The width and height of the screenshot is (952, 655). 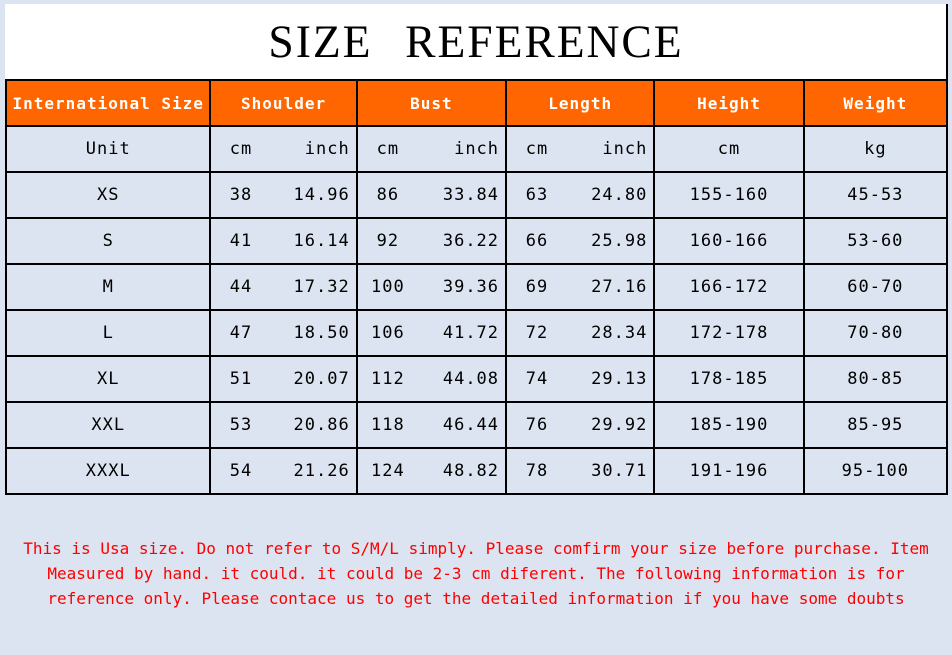 I want to click on height-cell: 191-196, so click(x=729, y=471).